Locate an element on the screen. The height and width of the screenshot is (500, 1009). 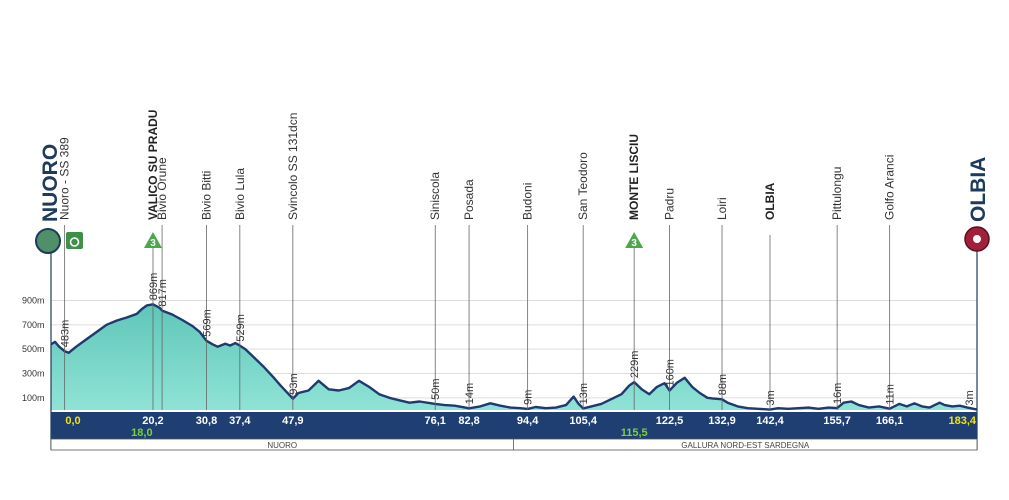
waypoint-altitude: 16m is located at coordinates (838, 393).